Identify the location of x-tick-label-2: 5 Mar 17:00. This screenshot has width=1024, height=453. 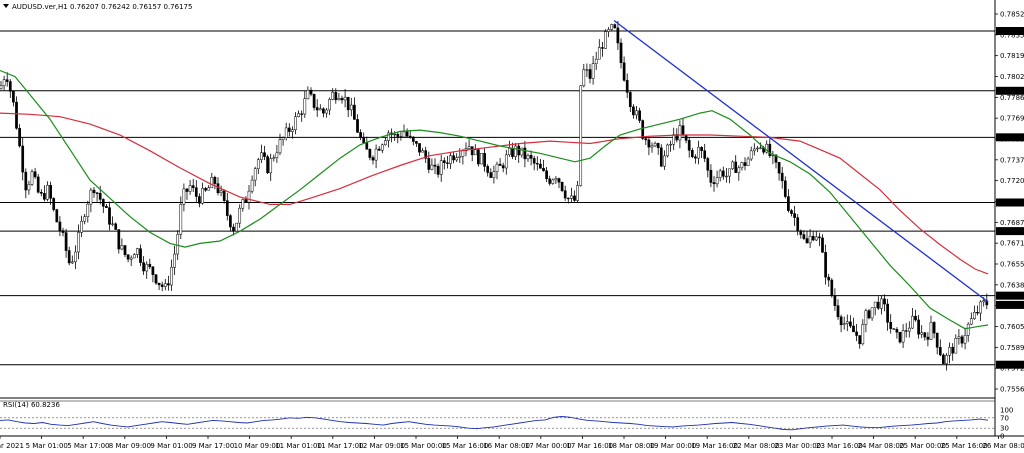
(88, 446).